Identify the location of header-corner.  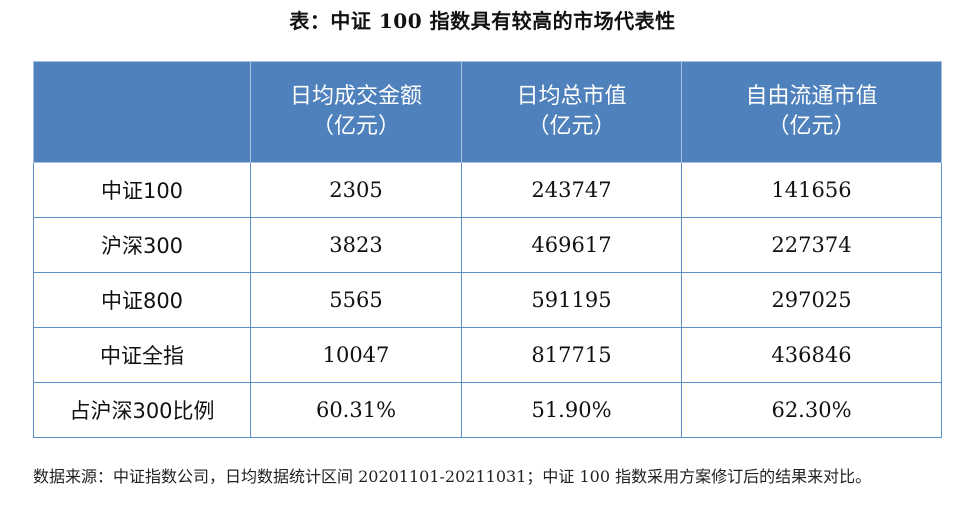
(142, 112).